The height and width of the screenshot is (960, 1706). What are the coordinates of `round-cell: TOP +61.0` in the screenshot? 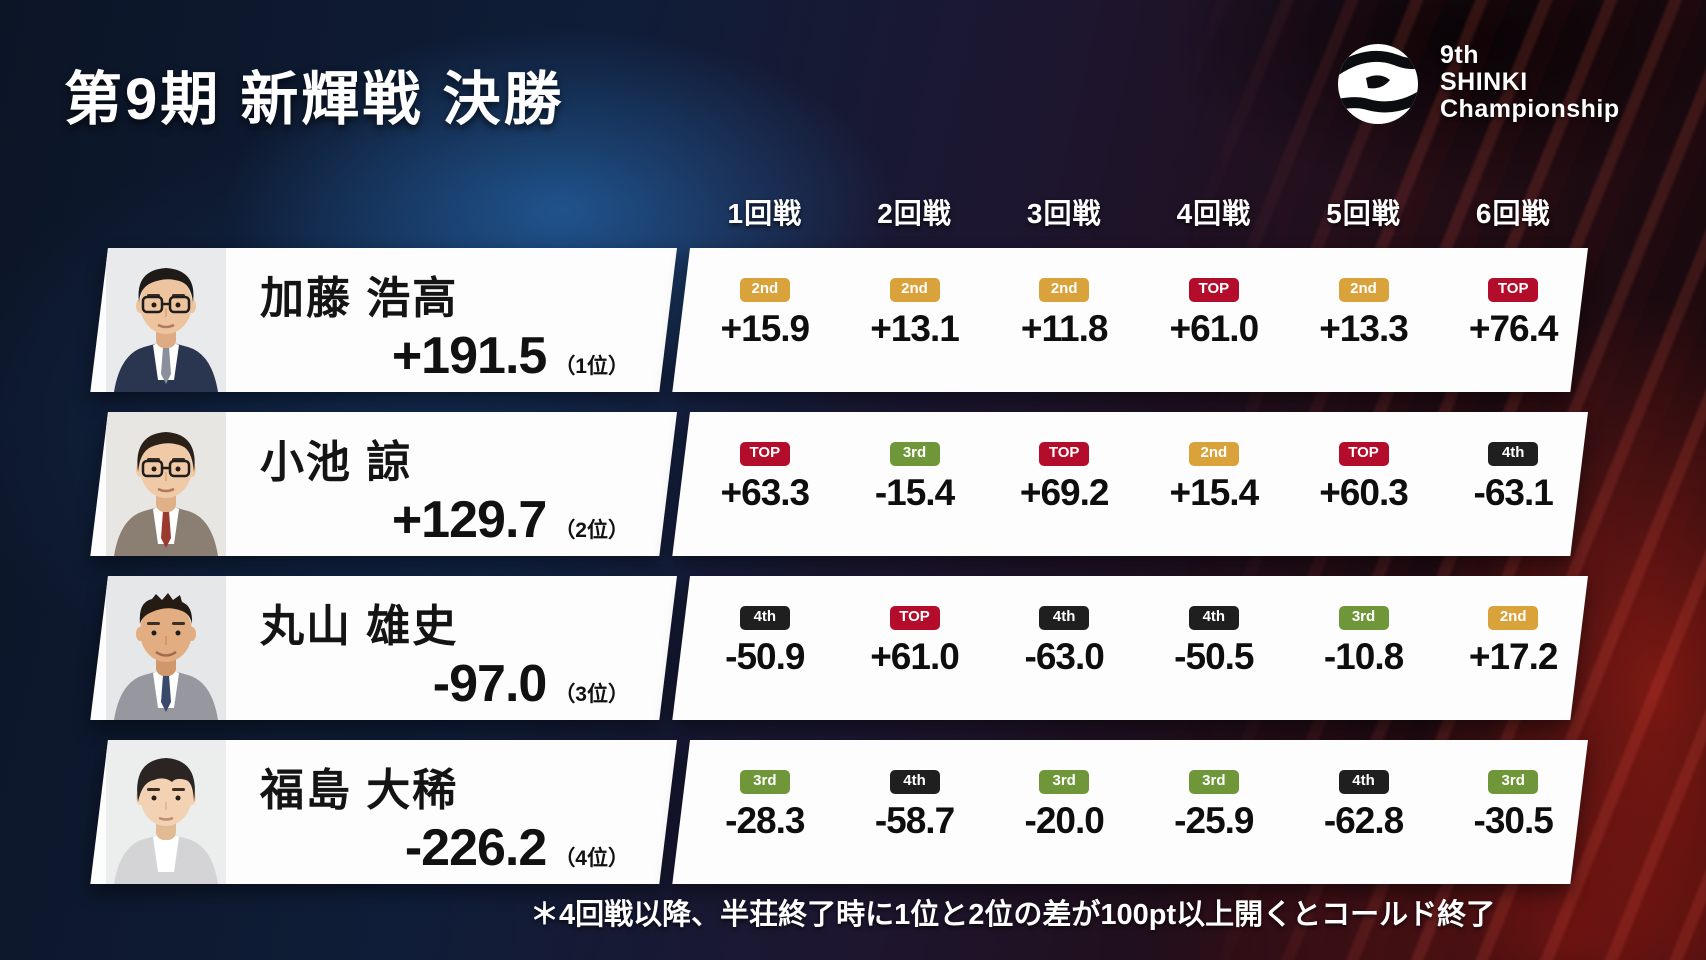 It's located at (915, 648).